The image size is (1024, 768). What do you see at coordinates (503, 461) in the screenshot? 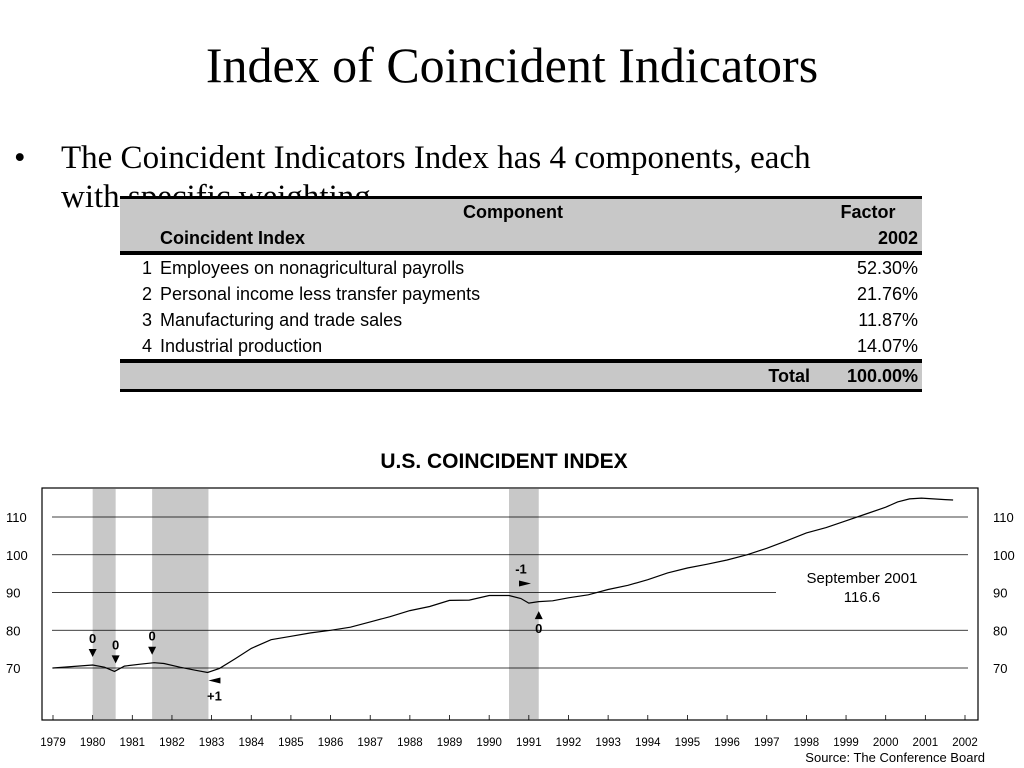
I see `chart-title: U.S. COINCIDENT INDEX` at bounding box center [503, 461].